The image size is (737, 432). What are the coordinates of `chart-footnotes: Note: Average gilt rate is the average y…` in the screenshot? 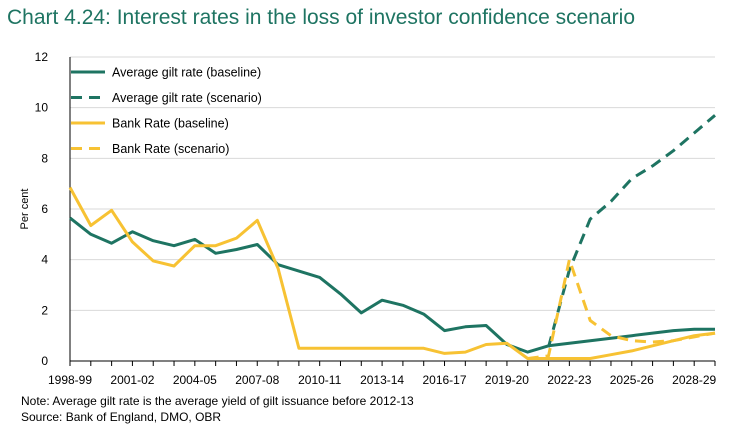 It's located at (217, 409).